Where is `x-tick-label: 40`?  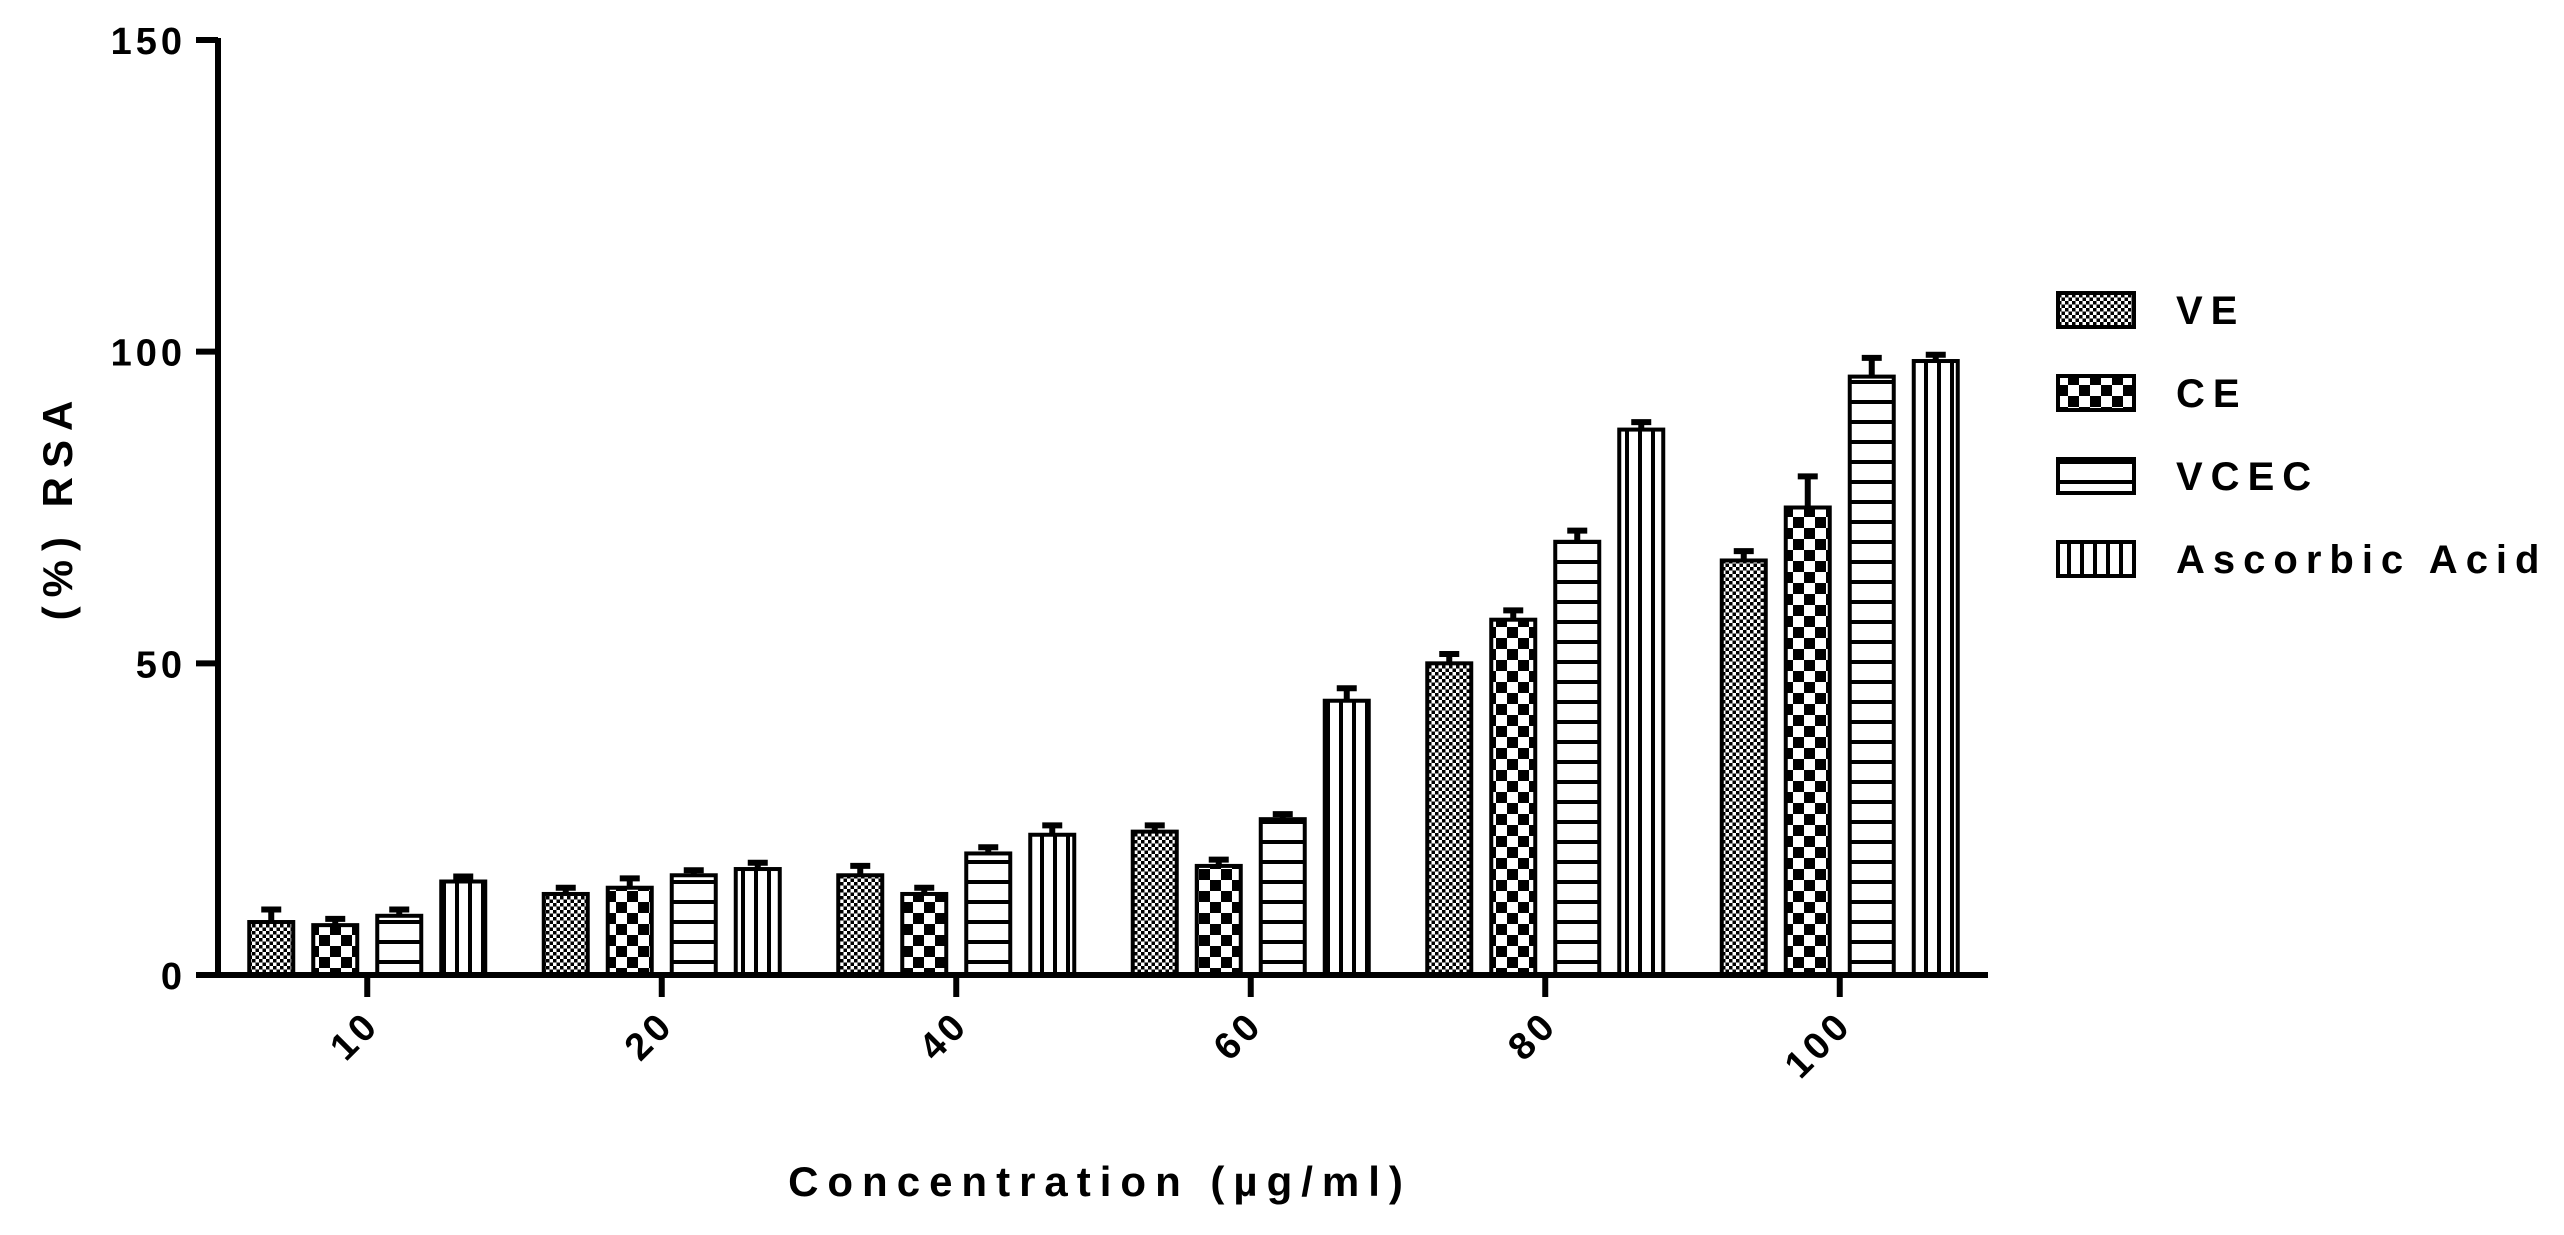 x-tick-label: 40 is located at coordinates (943, 1036).